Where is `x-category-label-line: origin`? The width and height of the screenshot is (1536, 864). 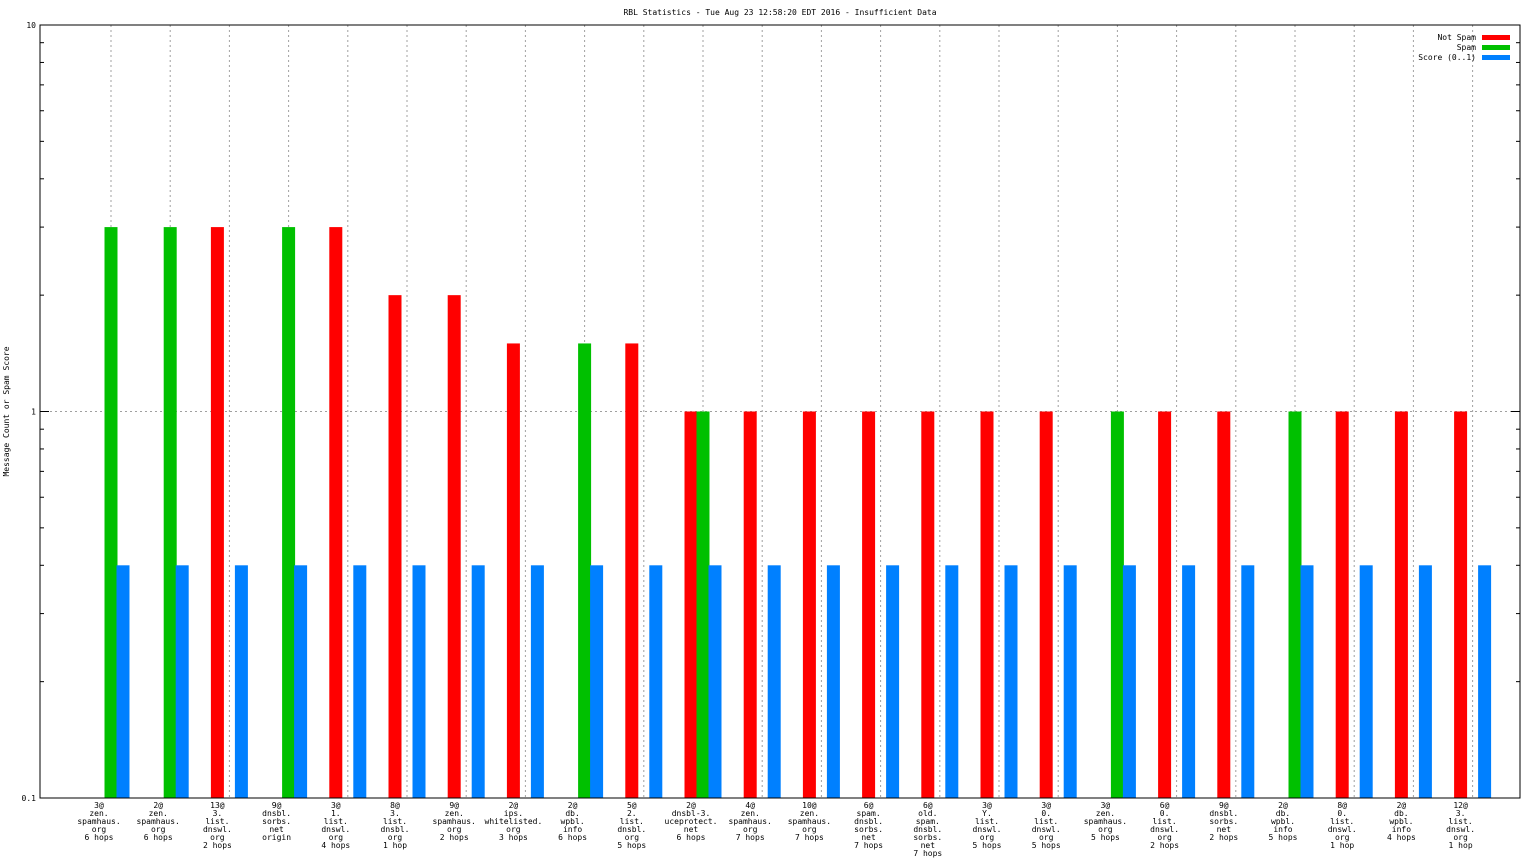 x-category-label-line: origin is located at coordinates (276, 837).